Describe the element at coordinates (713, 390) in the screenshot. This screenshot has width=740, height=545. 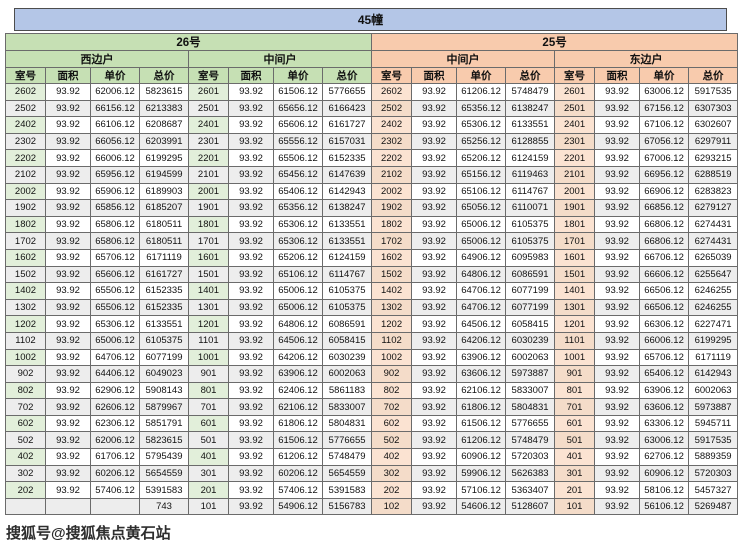
I see `total-price-cell: 6002063` at that location.